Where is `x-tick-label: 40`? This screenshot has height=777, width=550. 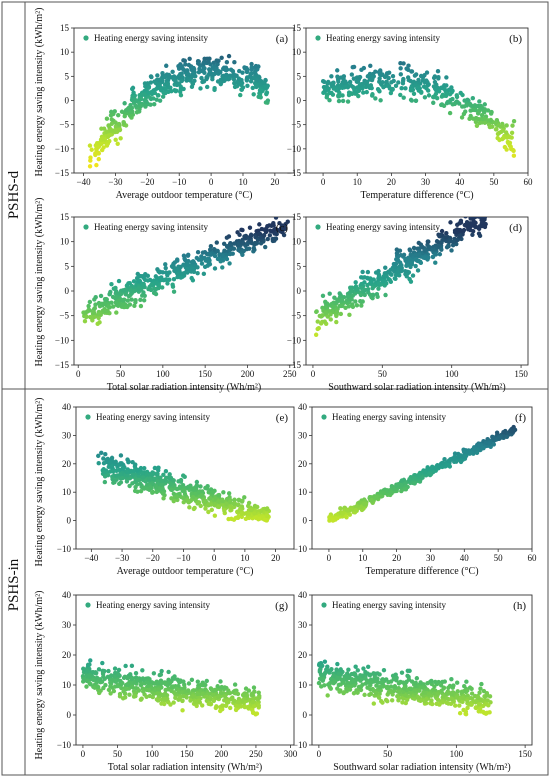
x-tick-label: 40 is located at coordinates (460, 182).